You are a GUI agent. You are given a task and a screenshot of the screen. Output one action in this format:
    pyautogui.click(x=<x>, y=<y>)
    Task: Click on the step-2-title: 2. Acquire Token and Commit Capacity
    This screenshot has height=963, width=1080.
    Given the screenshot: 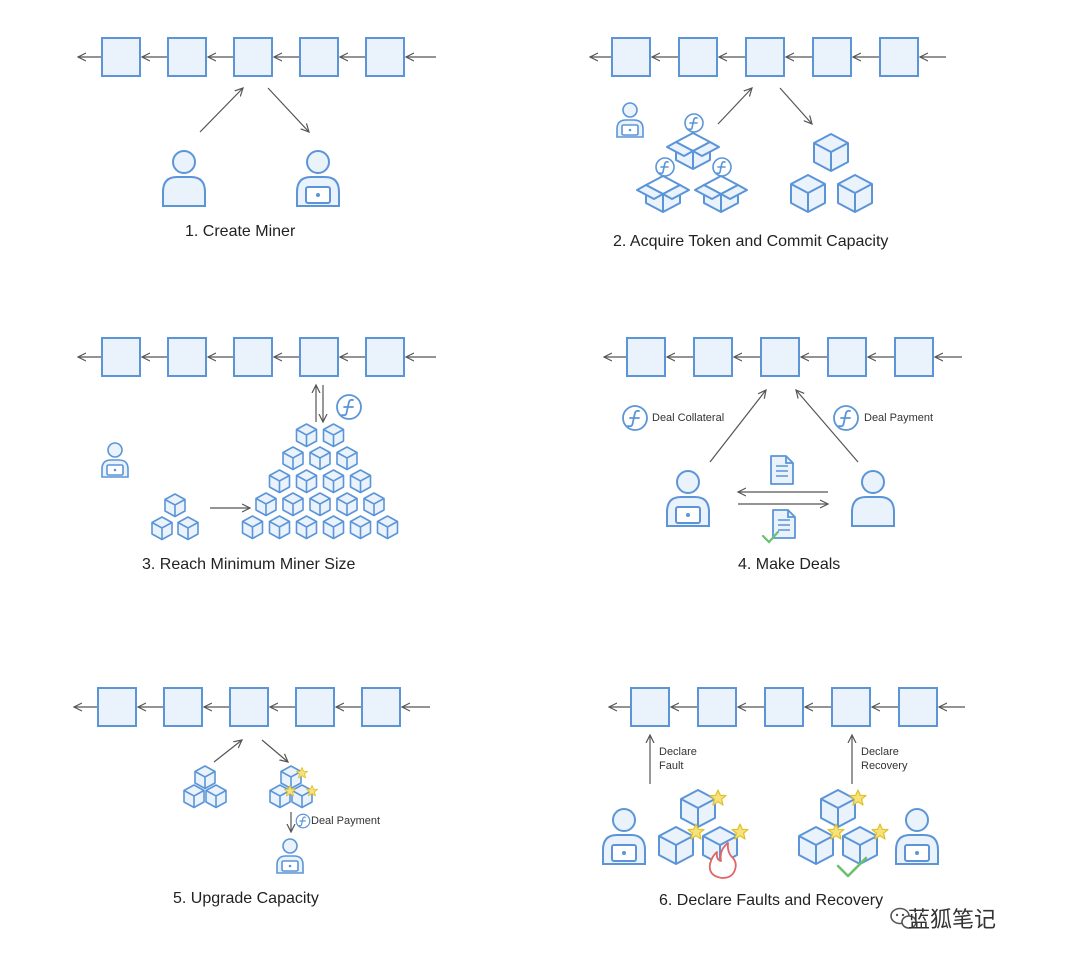 What is the action you would take?
    pyautogui.click(x=751, y=241)
    